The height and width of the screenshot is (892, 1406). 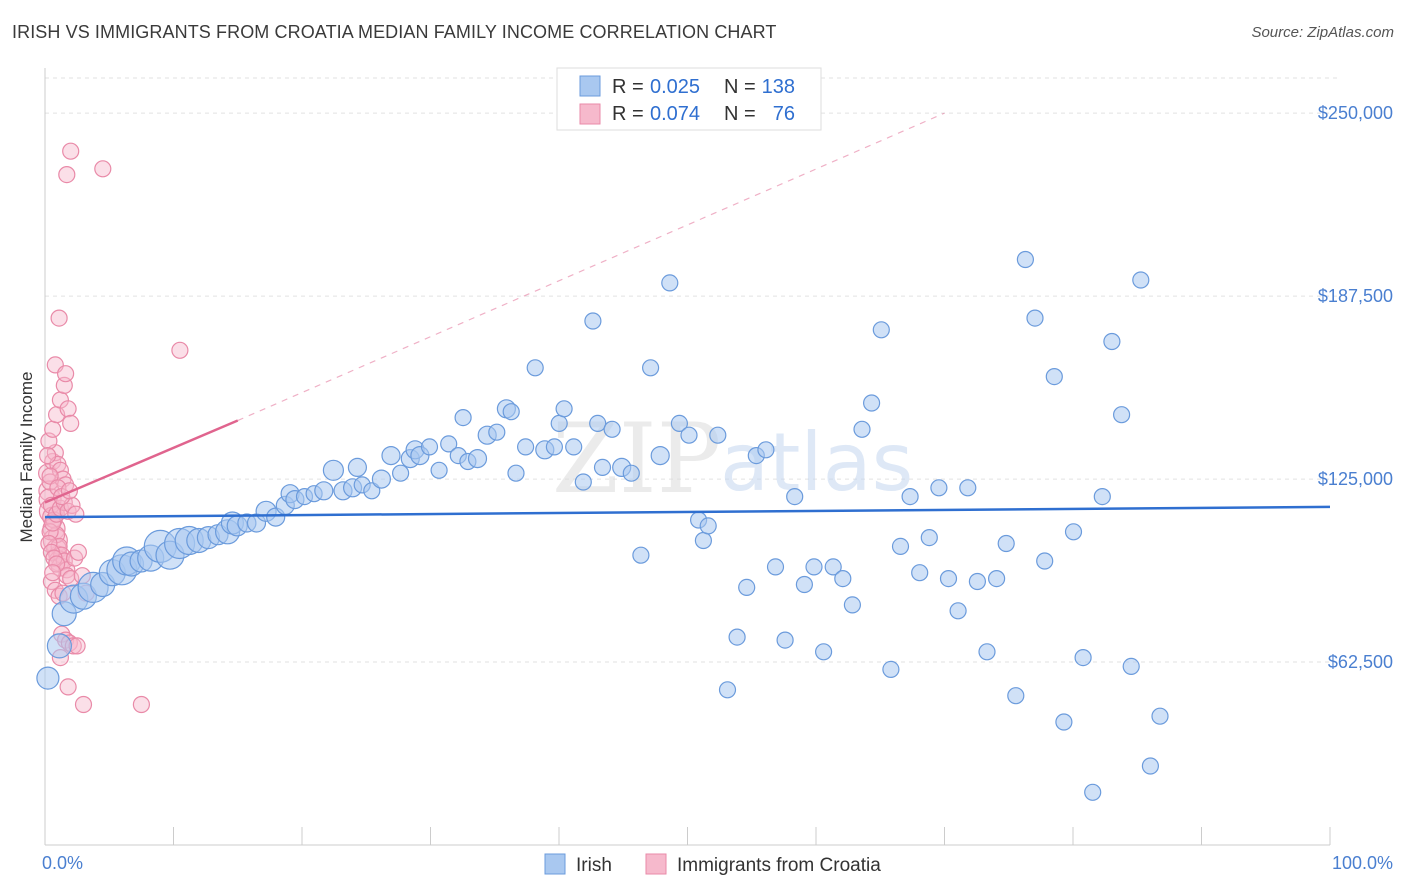 What do you see at coordinates (1322, 32) in the screenshot?
I see `chart-source: Source: ZipAtlas.com` at bounding box center [1322, 32].